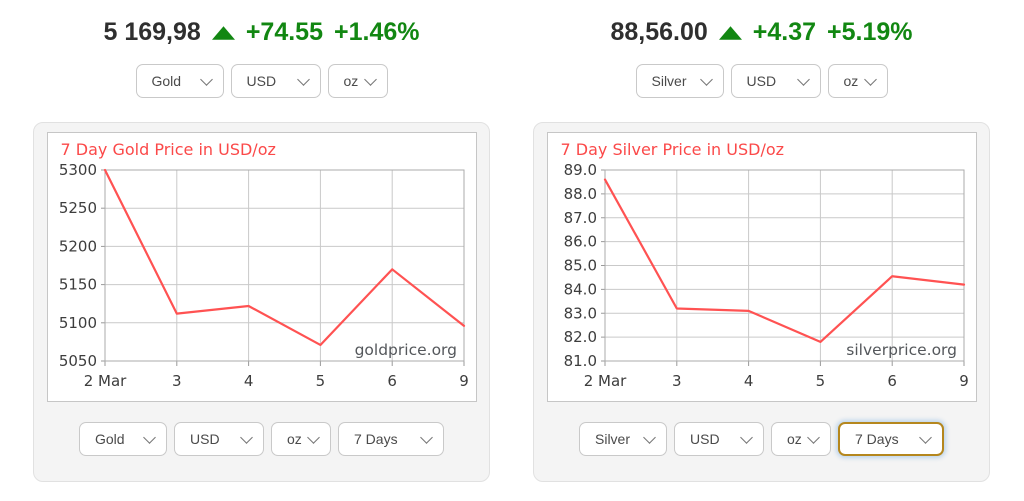 The image size is (1024, 501). I want to click on silver-price-change: +4.37, so click(784, 31).